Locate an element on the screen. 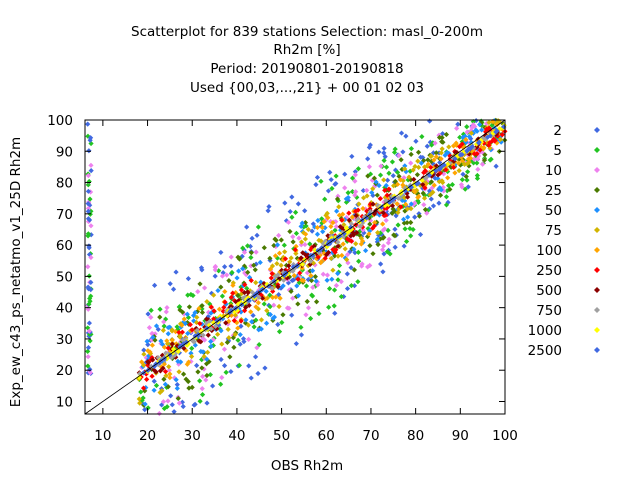 The image size is (640, 480). y-tick-label: 30 is located at coordinates (64, 340).